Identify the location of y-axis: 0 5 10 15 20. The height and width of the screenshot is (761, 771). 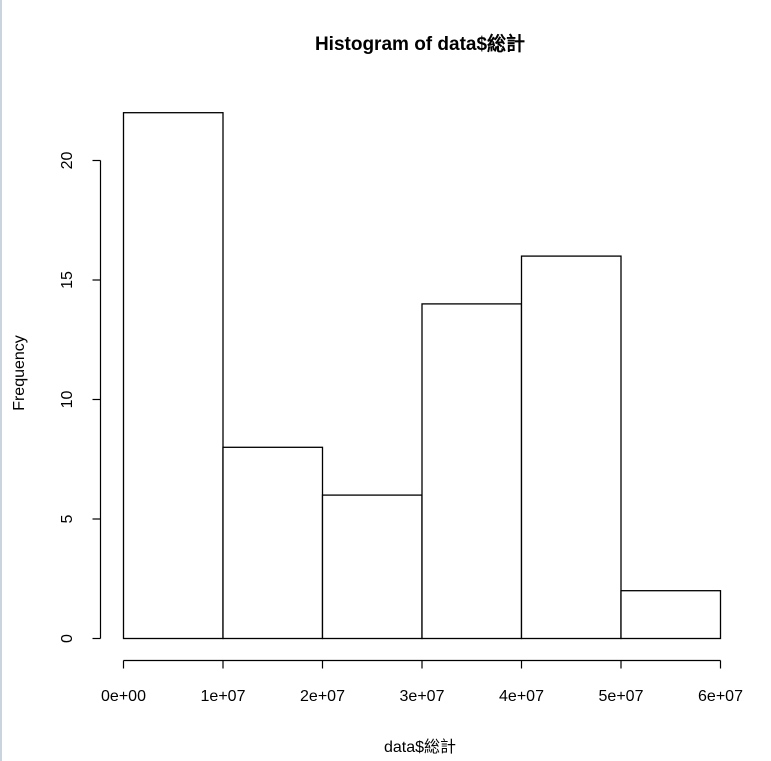
(80, 397).